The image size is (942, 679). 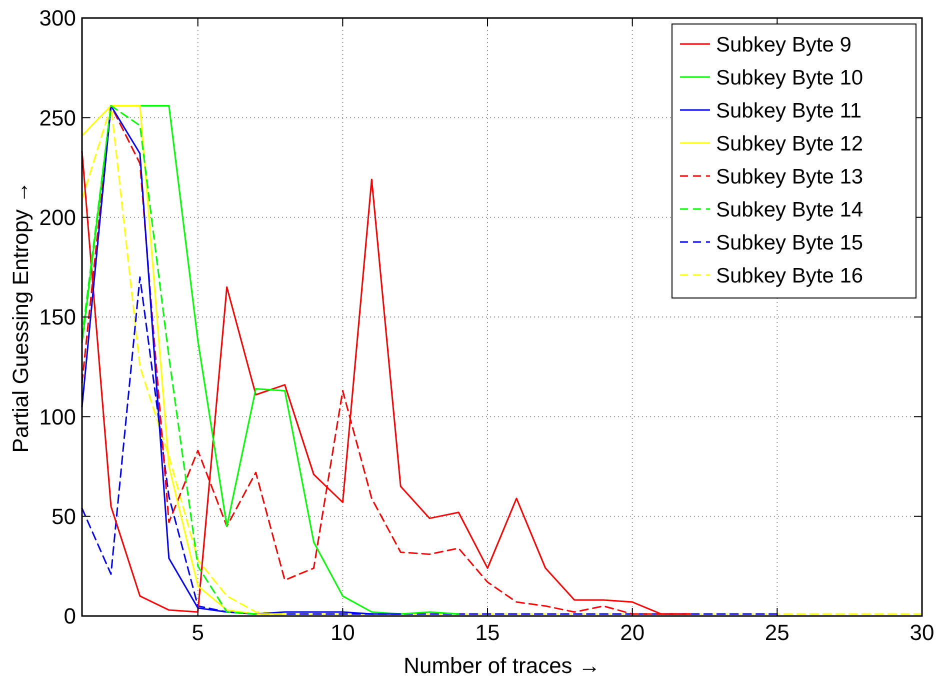 What do you see at coordinates (57, 18) in the screenshot?
I see `y-tick-label: 300` at bounding box center [57, 18].